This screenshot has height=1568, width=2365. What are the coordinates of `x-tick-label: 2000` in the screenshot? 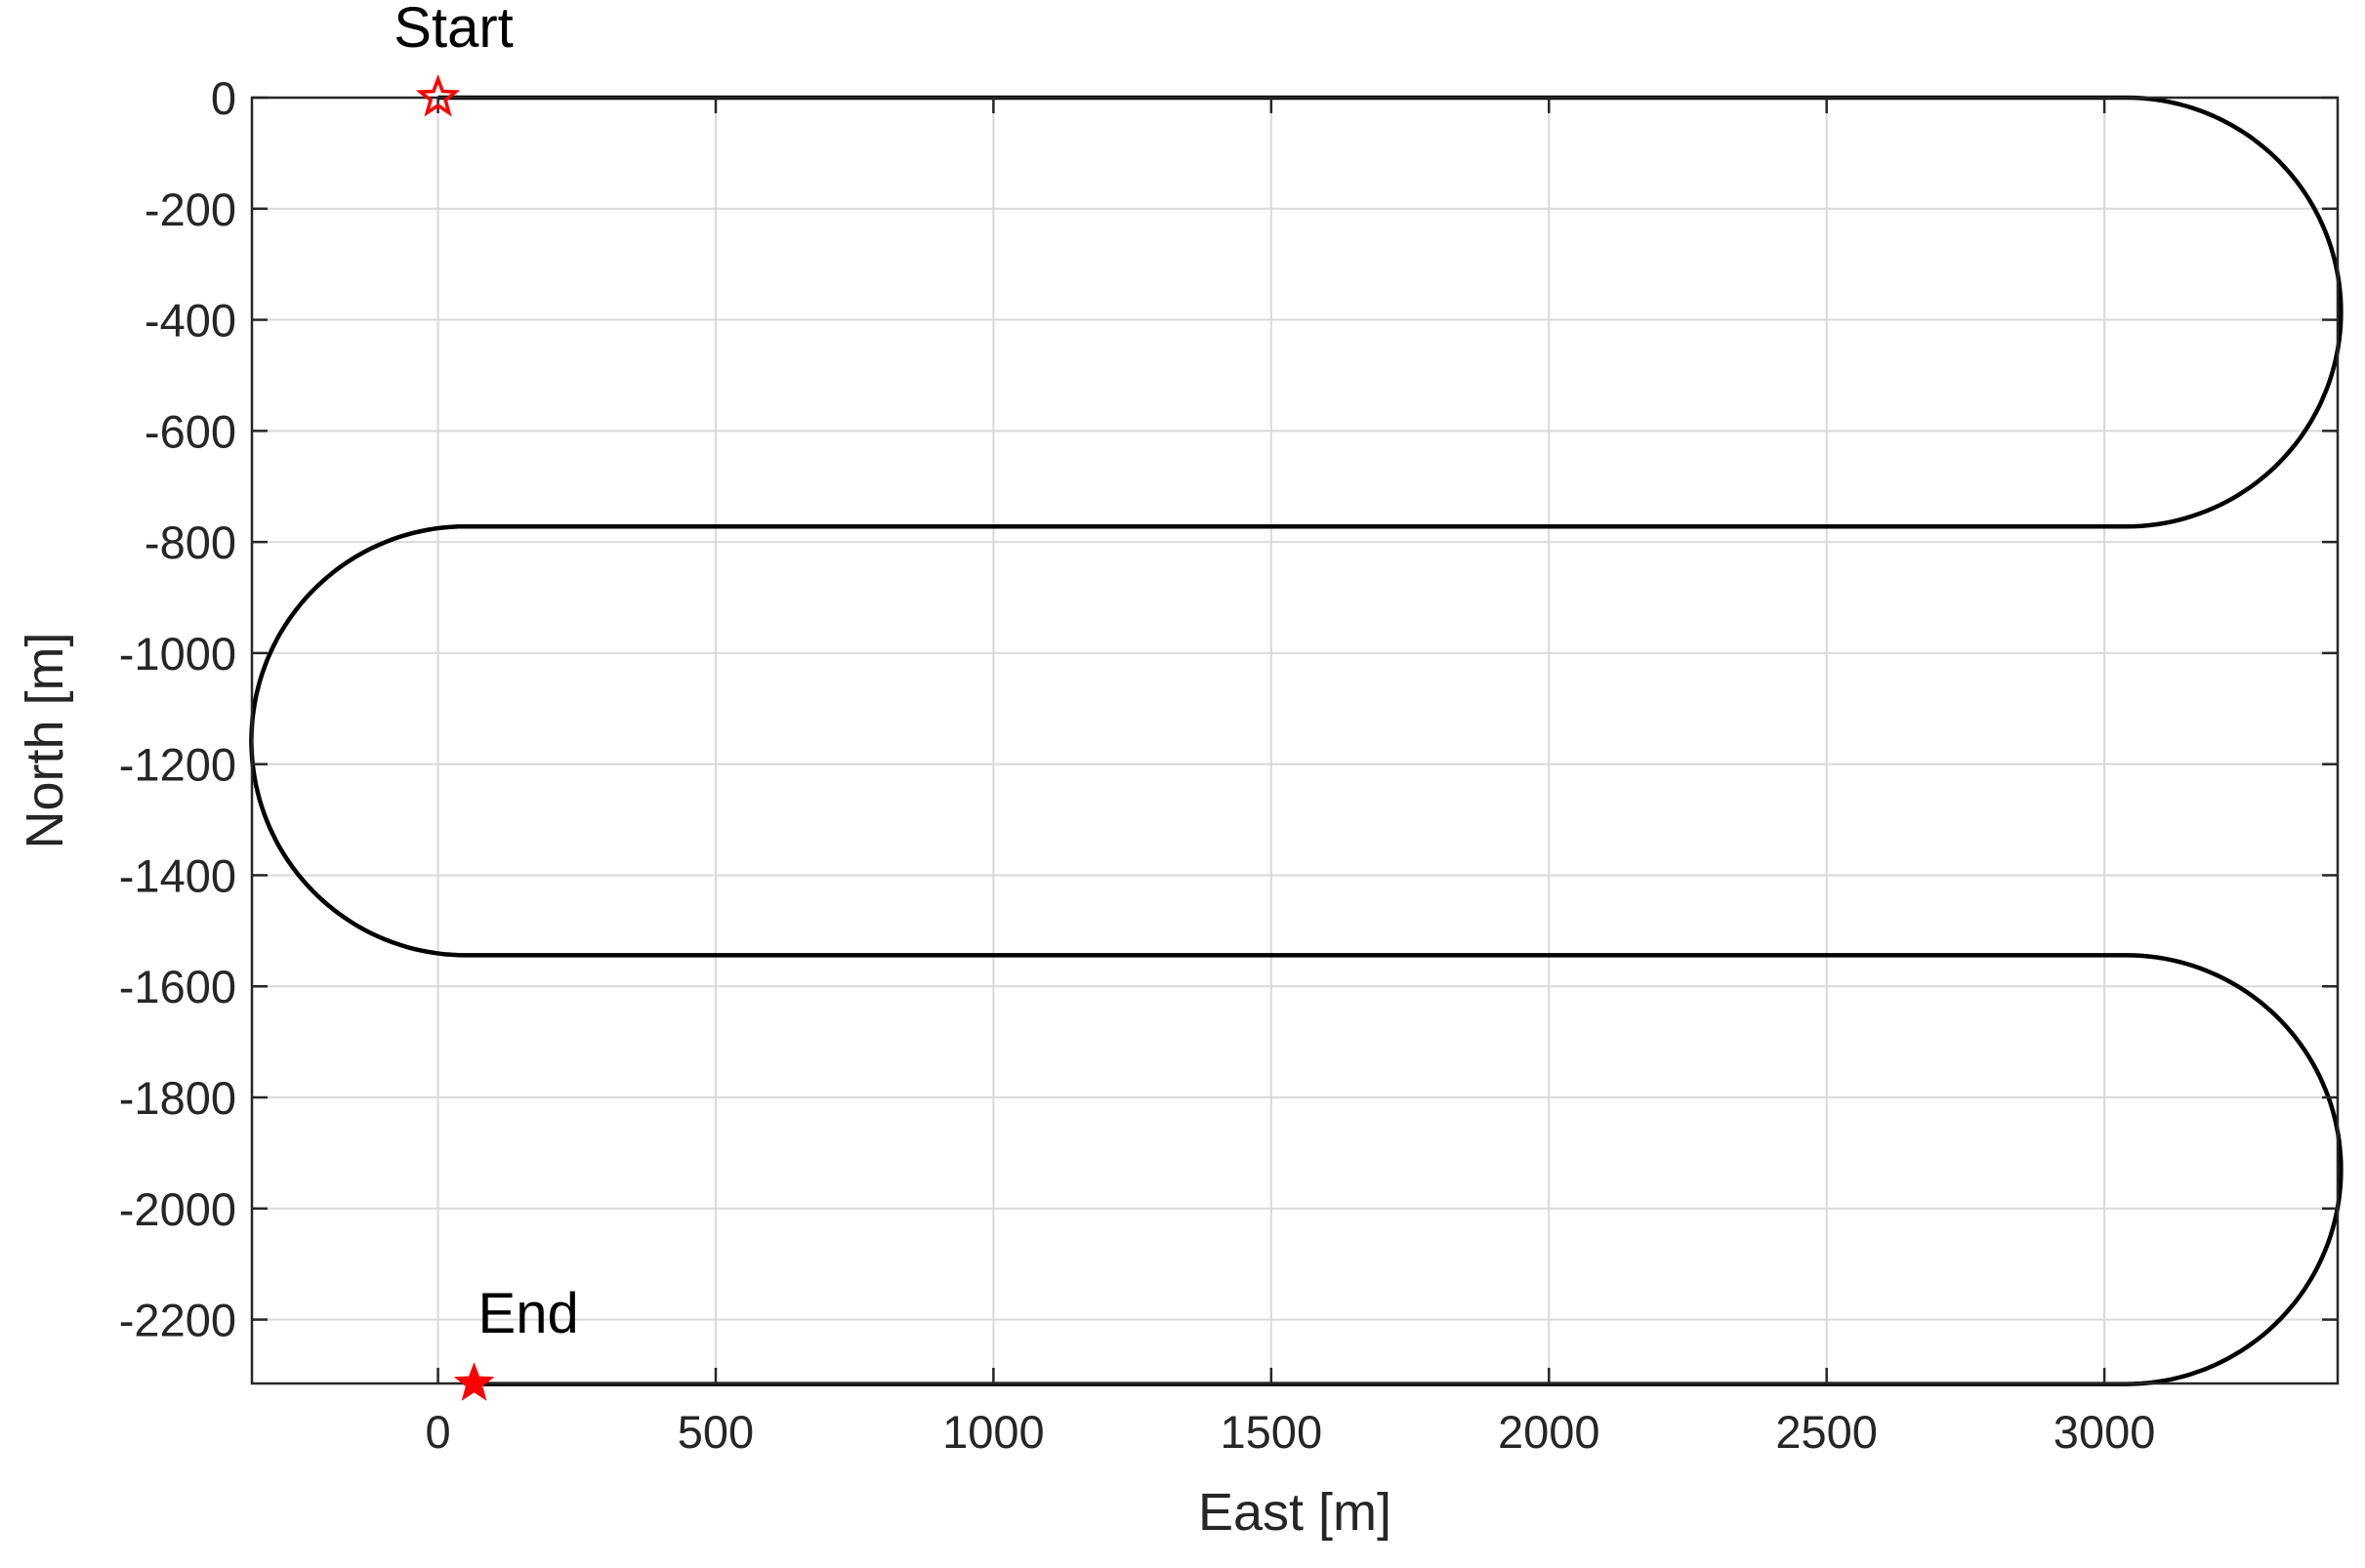 It's located at (1549, 1432).